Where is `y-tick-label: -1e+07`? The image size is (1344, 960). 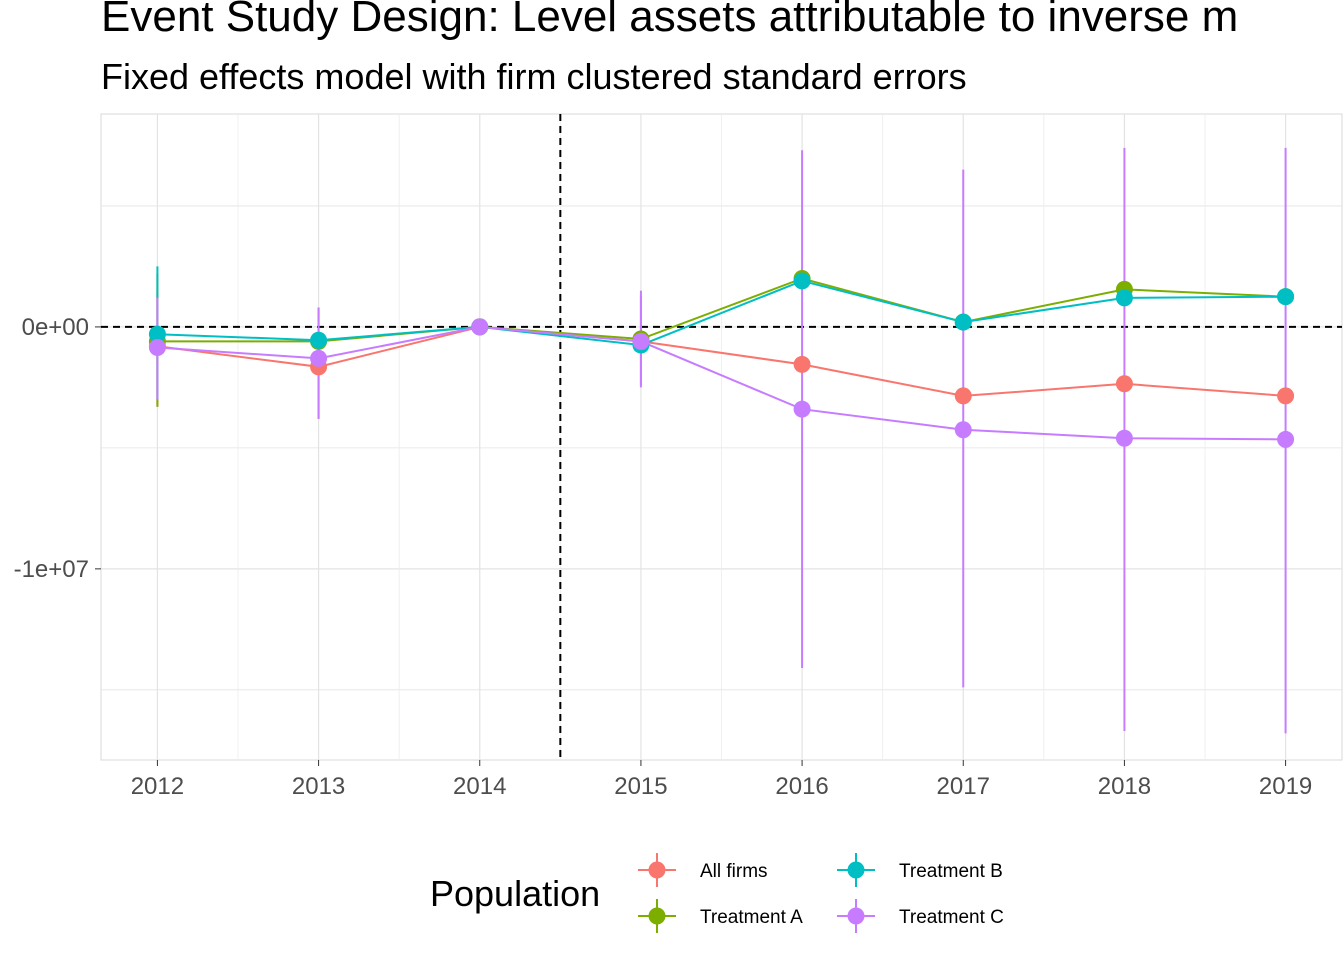
y-tick-label: -1e+07 is located at coordinates (51, 569).